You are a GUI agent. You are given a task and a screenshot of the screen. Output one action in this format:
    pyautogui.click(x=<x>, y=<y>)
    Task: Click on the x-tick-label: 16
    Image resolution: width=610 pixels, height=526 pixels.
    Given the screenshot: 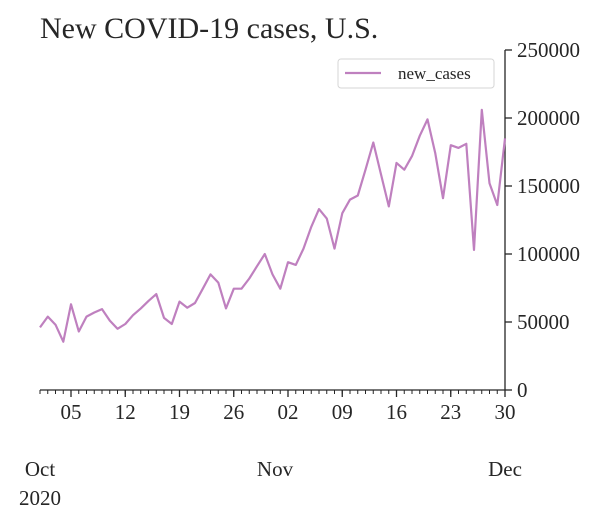 What is the action you would take?
    pyautogui.click(x=396, y=412)
    